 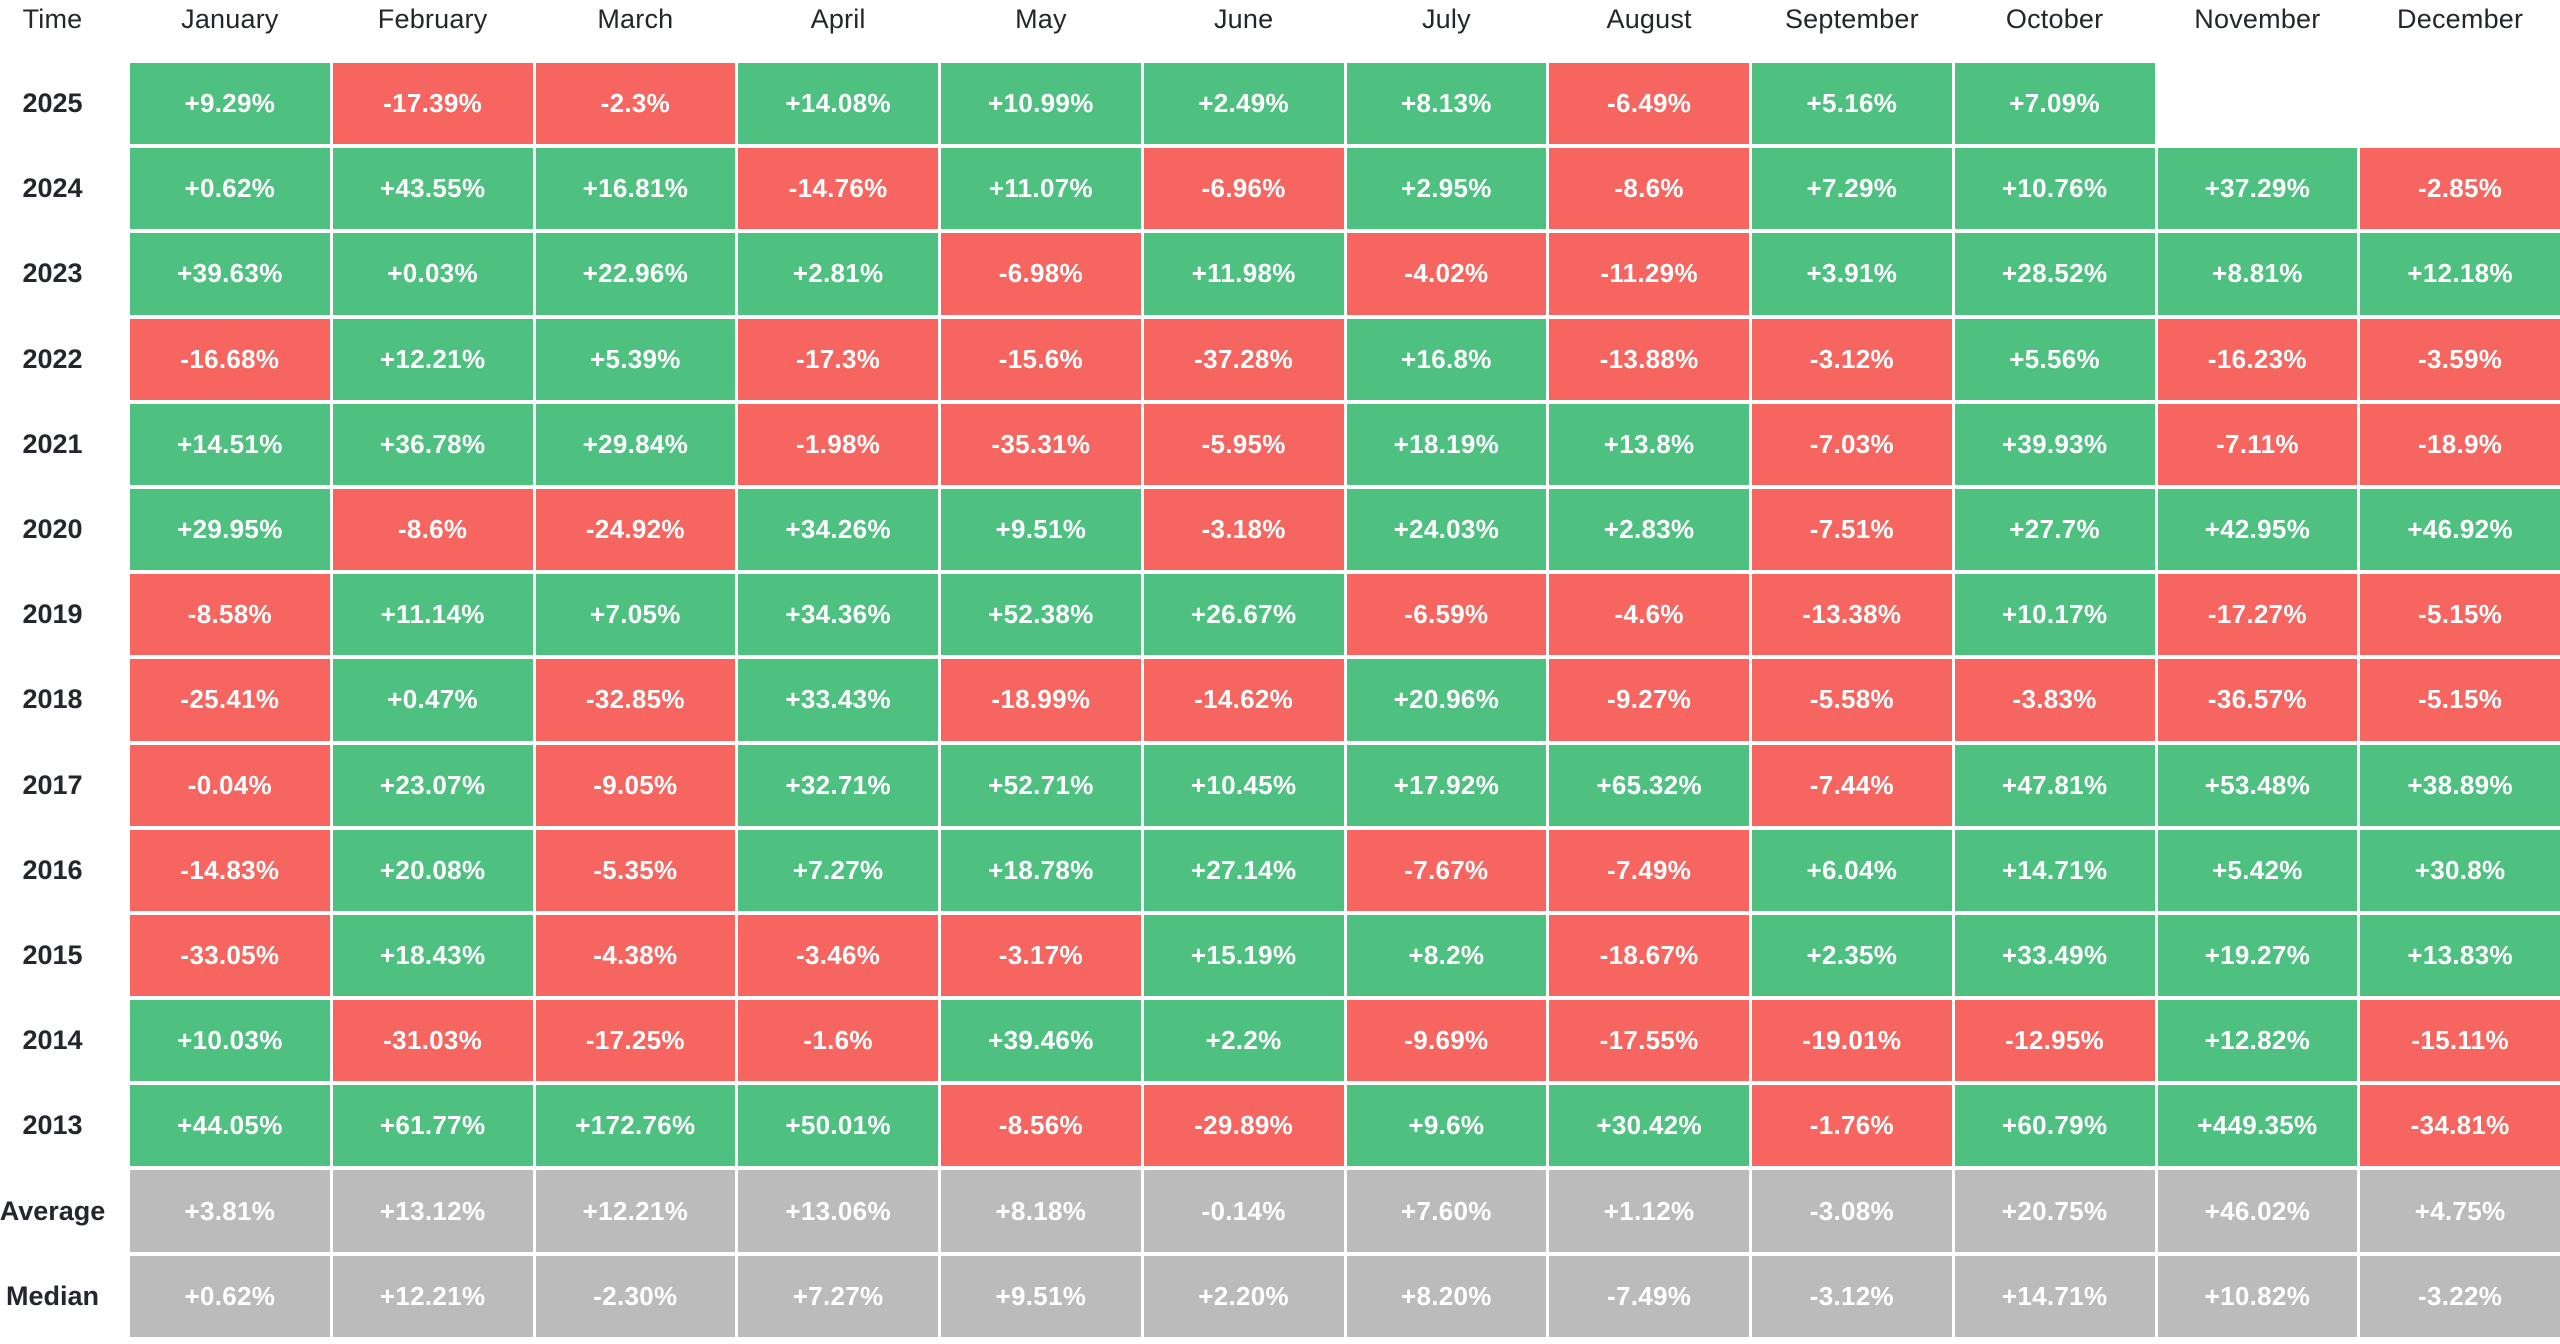 What do you see at coordinates (635, 1041) in the screenshot?
I see `heatmap-cell: -17.25%` at bounding box center [635, 1041].